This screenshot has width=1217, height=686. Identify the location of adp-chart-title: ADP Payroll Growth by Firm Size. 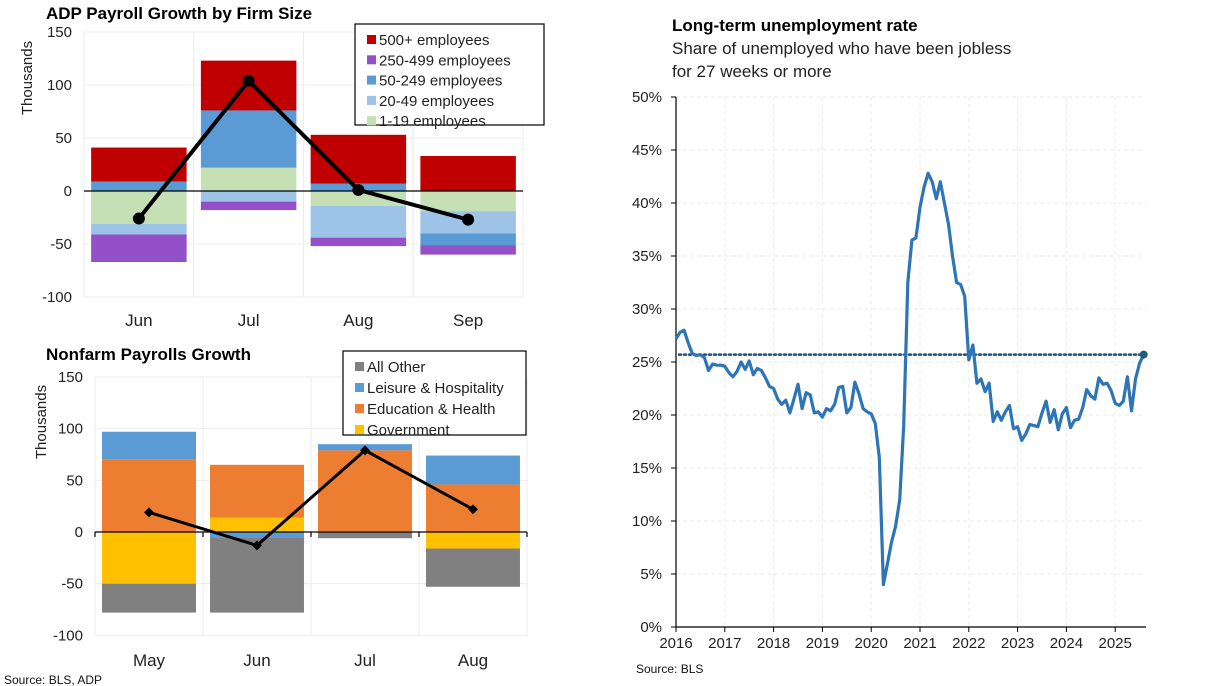
(179, 13).